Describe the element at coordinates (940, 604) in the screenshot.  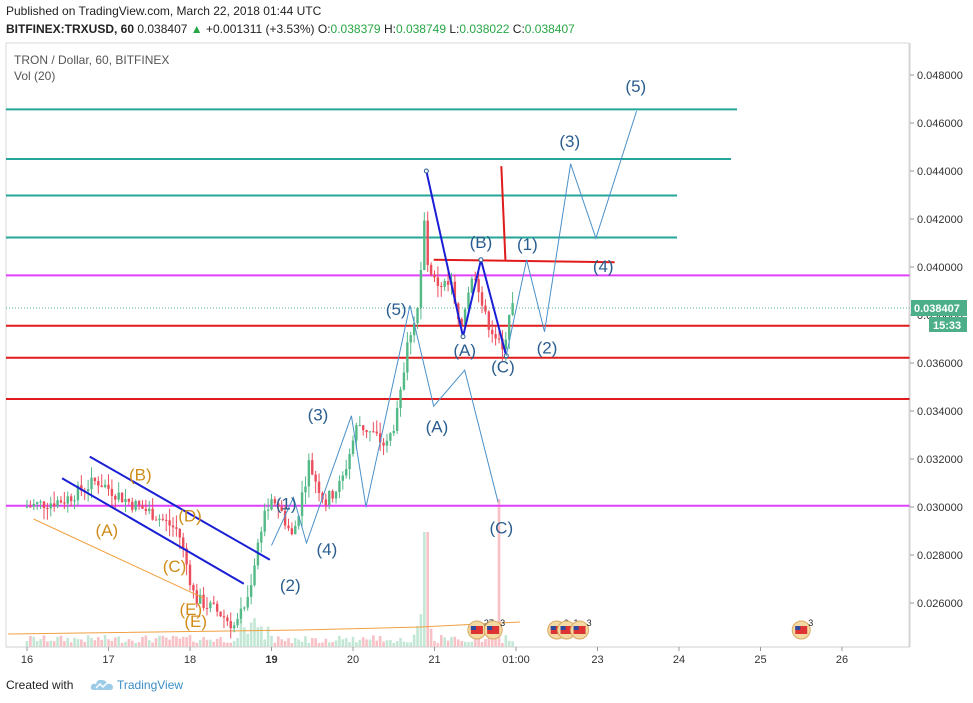
I see `price-tick-label: 0.026000` at that location.